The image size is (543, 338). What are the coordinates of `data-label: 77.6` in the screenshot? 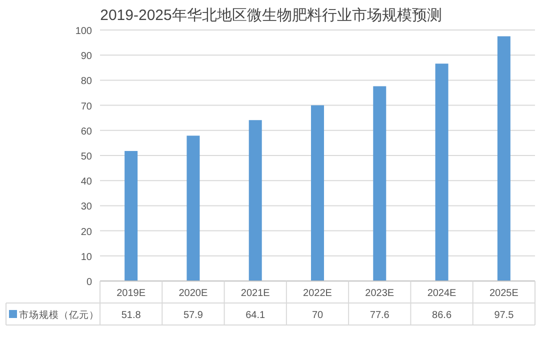 It's located at (380, 315).